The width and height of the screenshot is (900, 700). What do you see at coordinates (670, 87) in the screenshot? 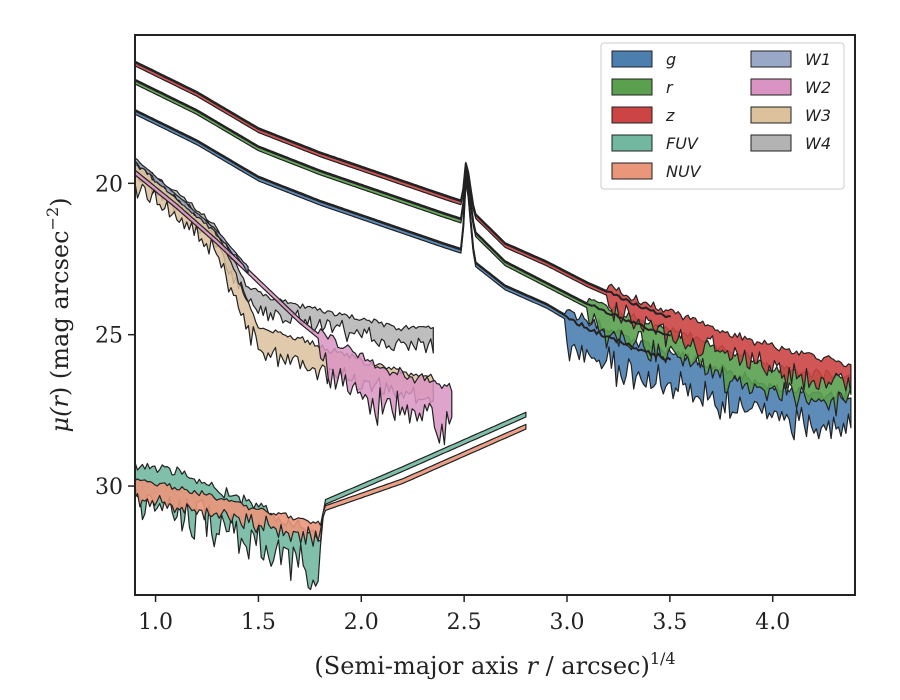
I see `legend-label-r: r` at bounding box center [670, 87].